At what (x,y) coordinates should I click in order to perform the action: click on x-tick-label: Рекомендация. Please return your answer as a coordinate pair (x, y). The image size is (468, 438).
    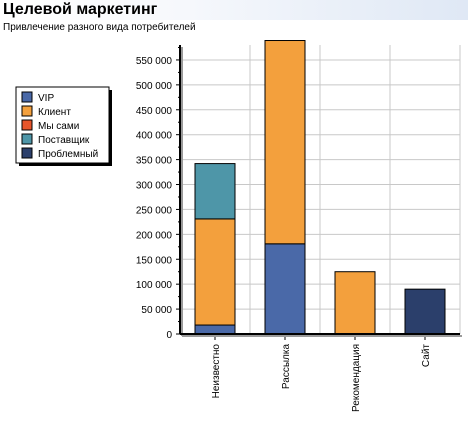
    Looking at the image, I should click on (356, 378).